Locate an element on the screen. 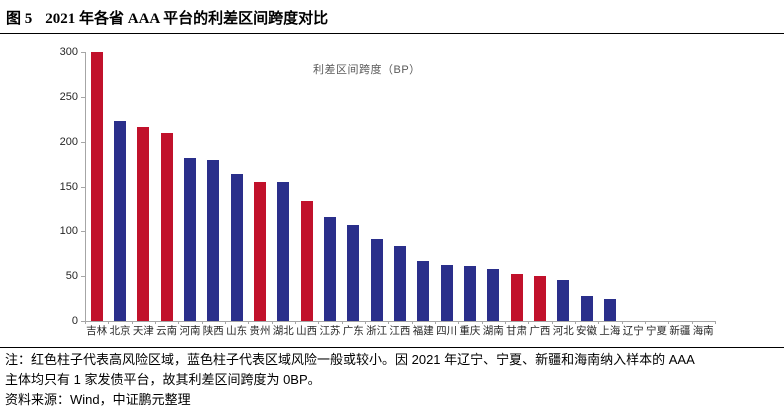 The height and width of the screenshot is (415, 784). x-axis-label: 吉林 is located at coordinates (97, 331).